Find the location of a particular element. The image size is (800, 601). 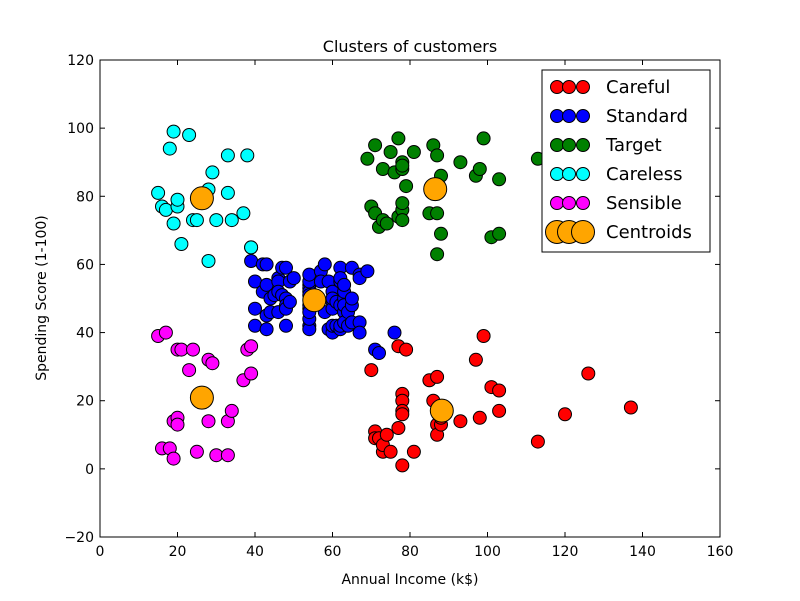

x-tick-label: 60 is located at coordinates (333, 552).